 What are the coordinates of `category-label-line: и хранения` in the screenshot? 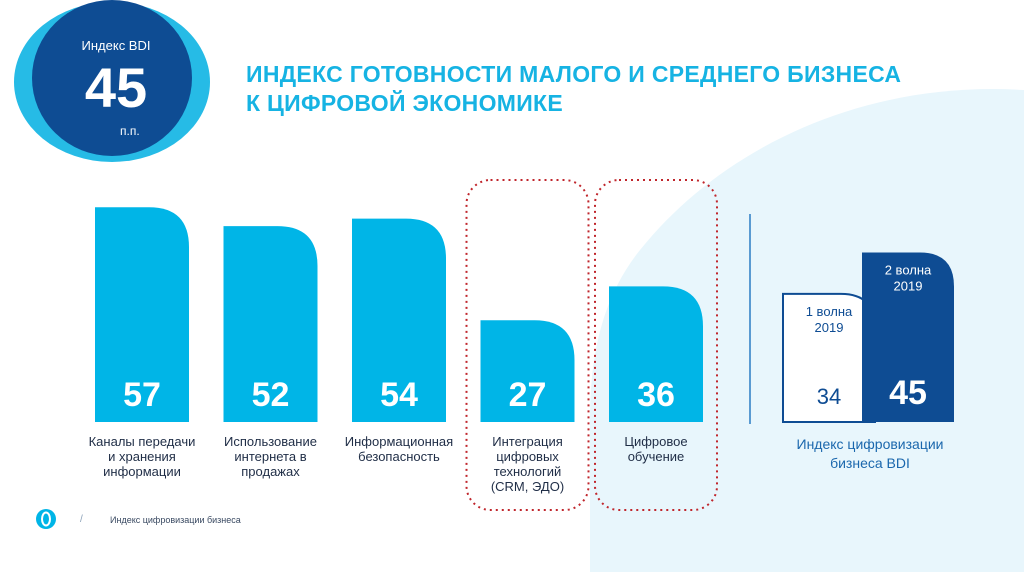 It's located at (142, 456).